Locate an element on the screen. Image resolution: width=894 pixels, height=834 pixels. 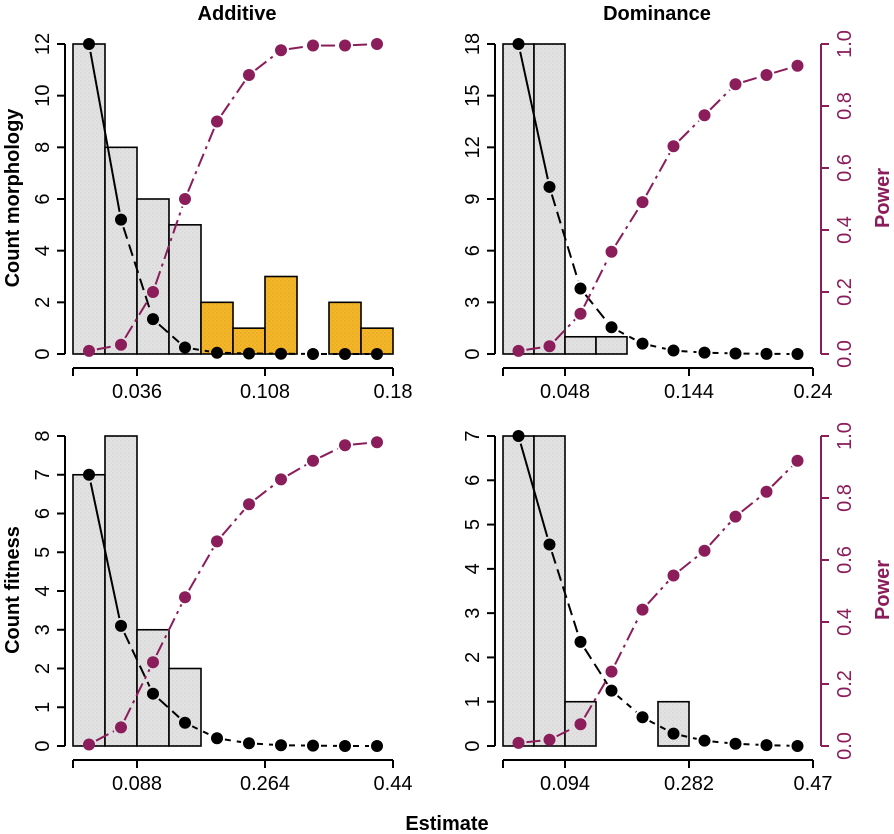
power-tick-label: 0.2 is located at coordinates (845, 292).